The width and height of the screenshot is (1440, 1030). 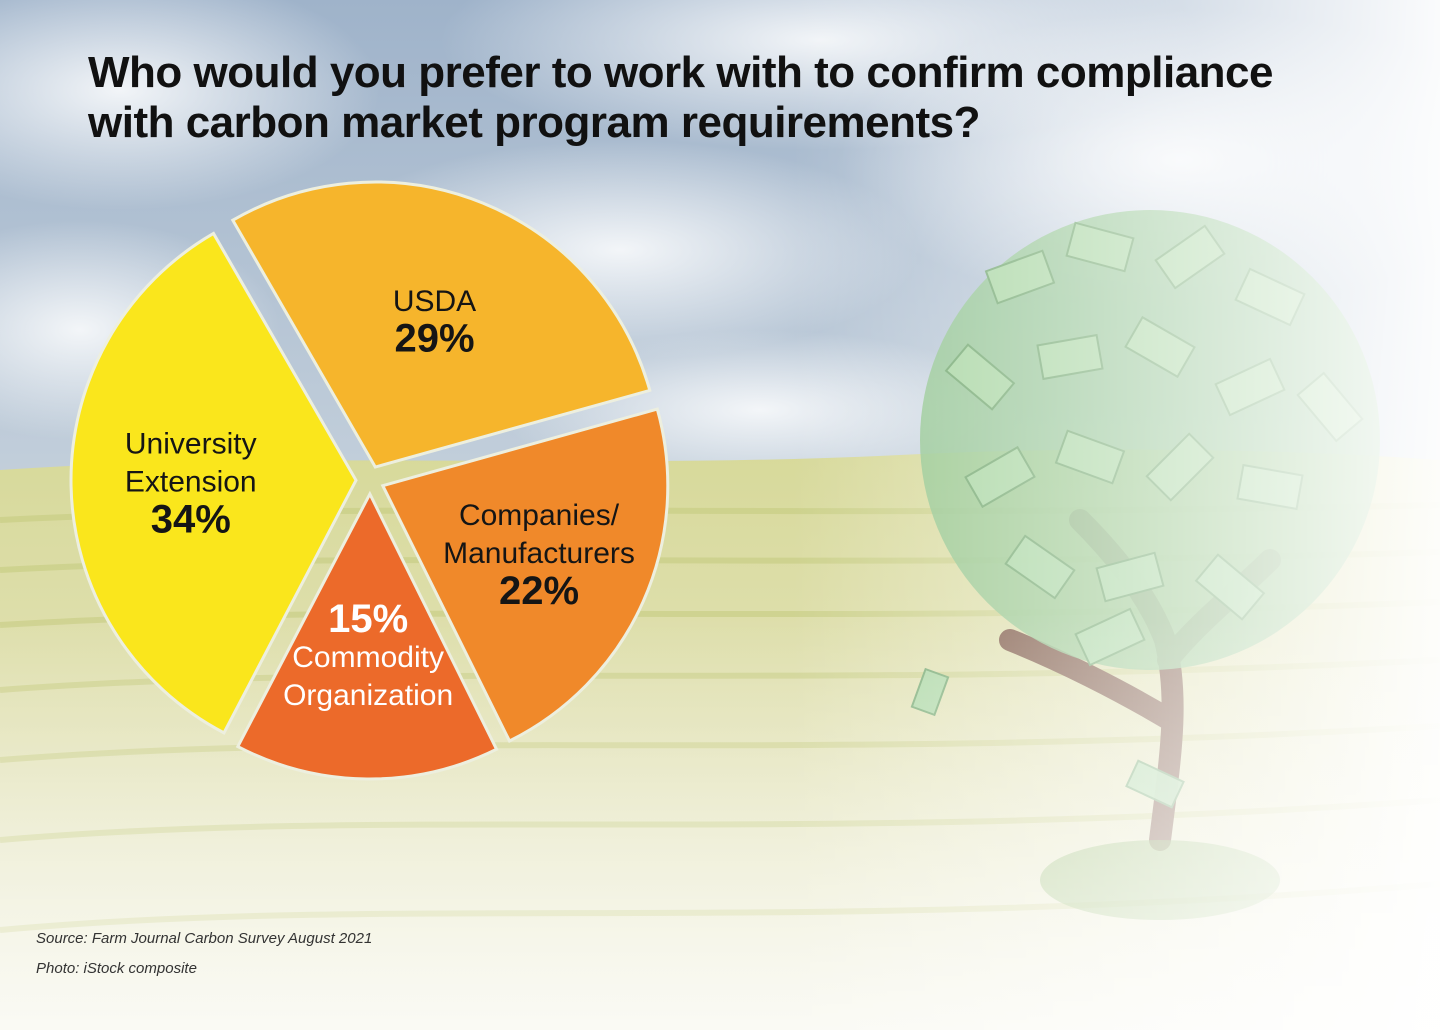 I want to click on photo-credit: Photo: iStock composite, so click(x=116, y=968).